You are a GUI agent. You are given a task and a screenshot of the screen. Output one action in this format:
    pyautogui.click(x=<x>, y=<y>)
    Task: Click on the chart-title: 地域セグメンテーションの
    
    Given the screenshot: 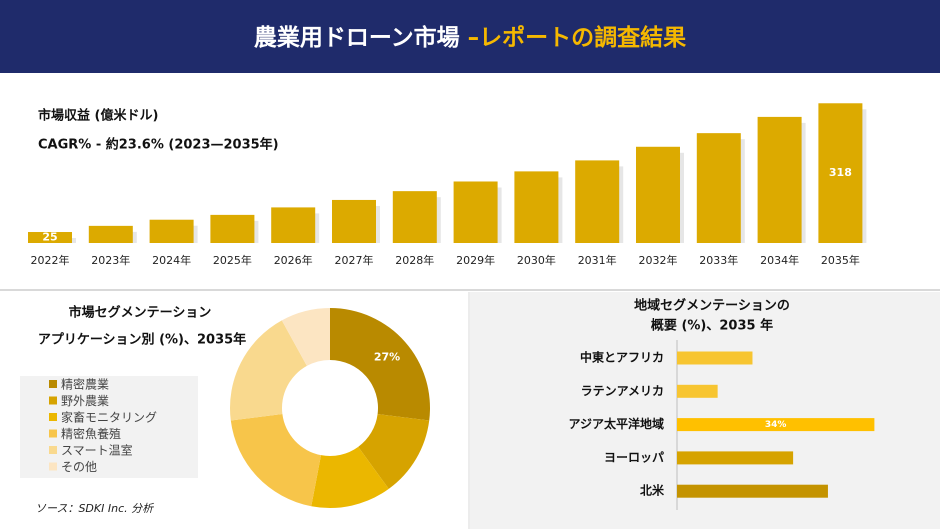 What is the action you would take?
    pyautogui.click(x=712, y=306)
    